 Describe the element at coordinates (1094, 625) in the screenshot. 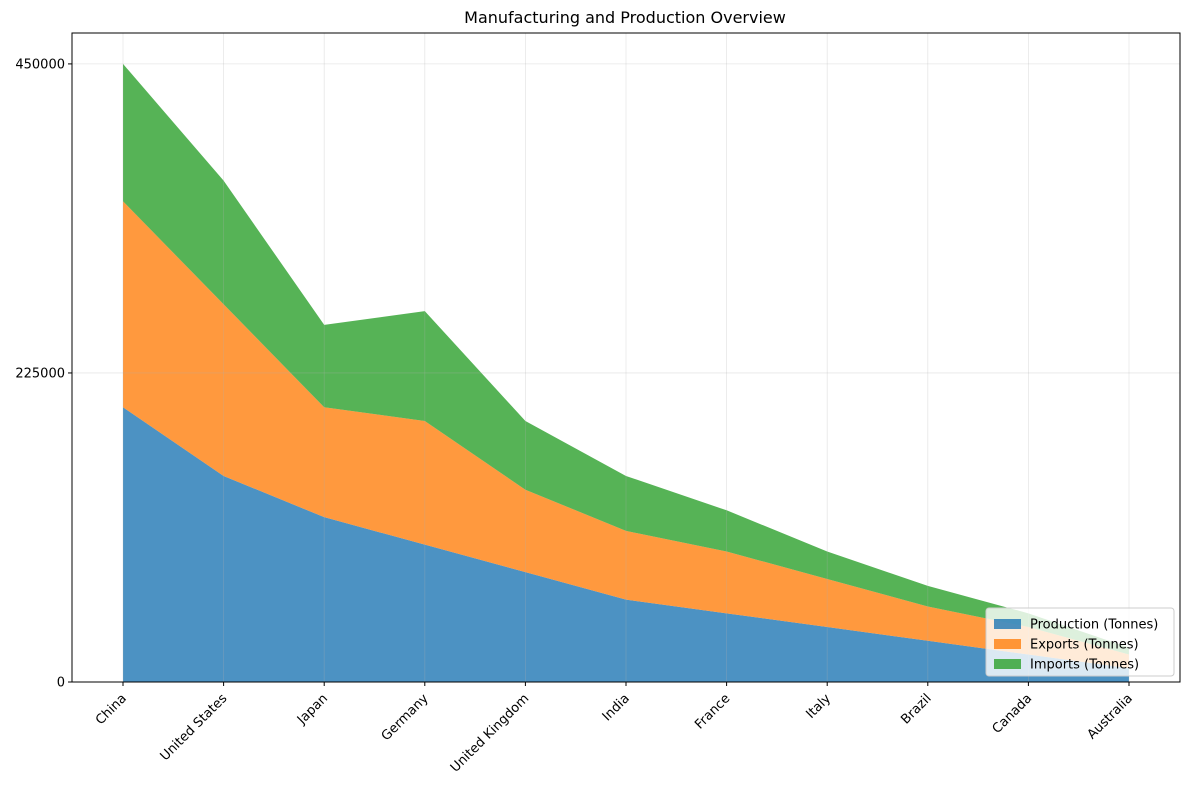

I see `legend-label: Production (Tonnes)` at that location.